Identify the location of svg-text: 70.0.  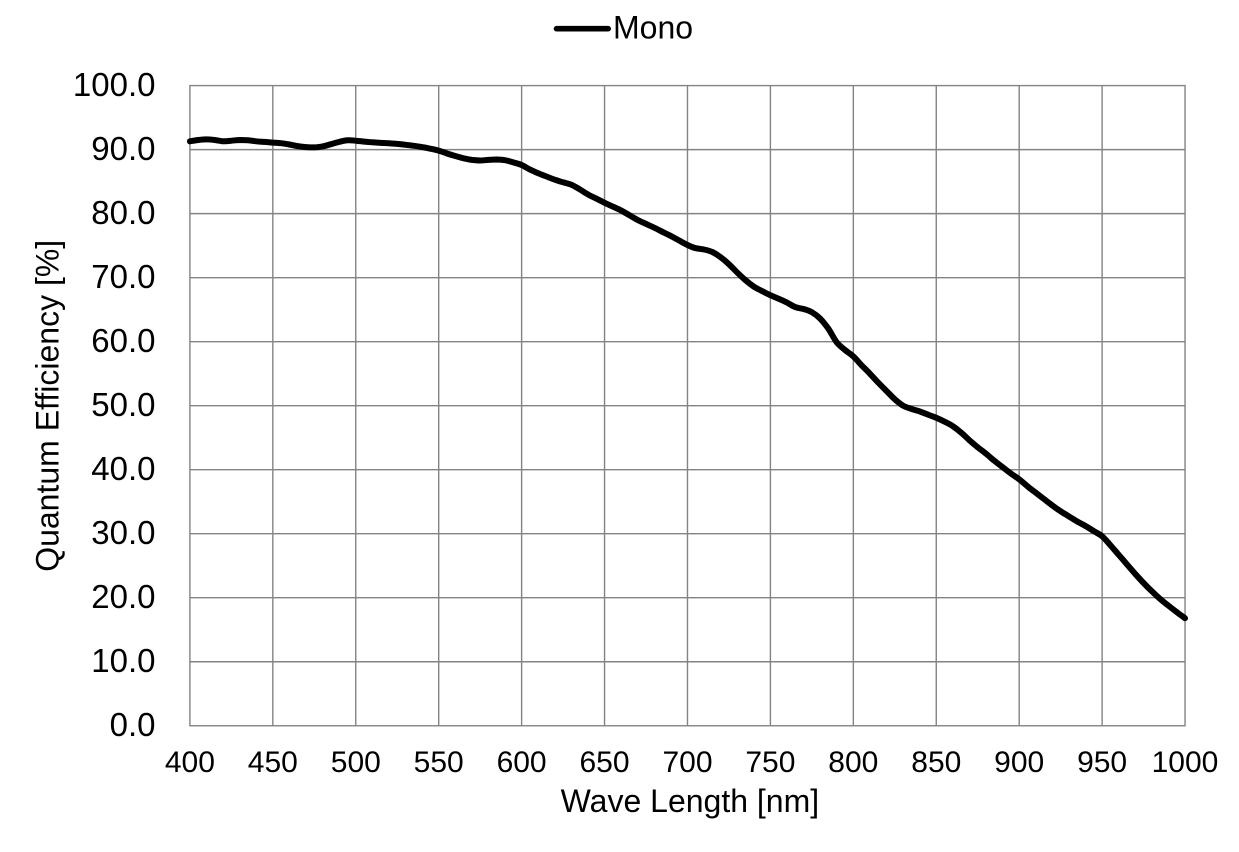
(123, 276).